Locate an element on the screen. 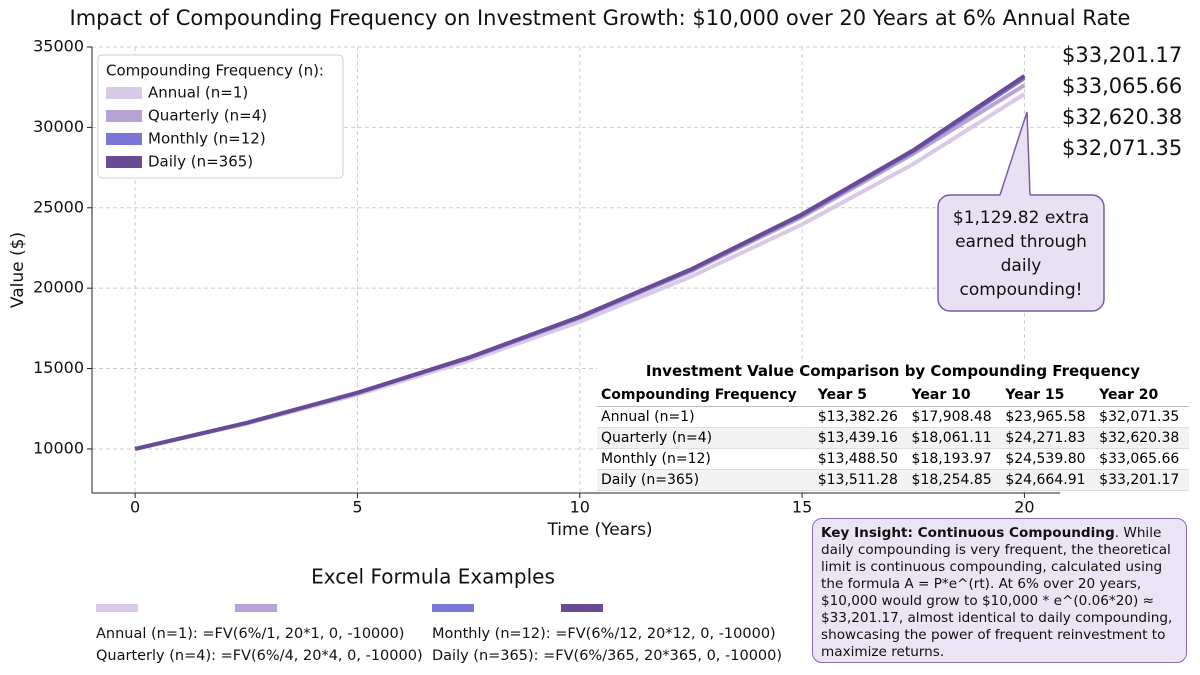  table-header-cell: Compounding Frequency is located at coordinates (705, 395).